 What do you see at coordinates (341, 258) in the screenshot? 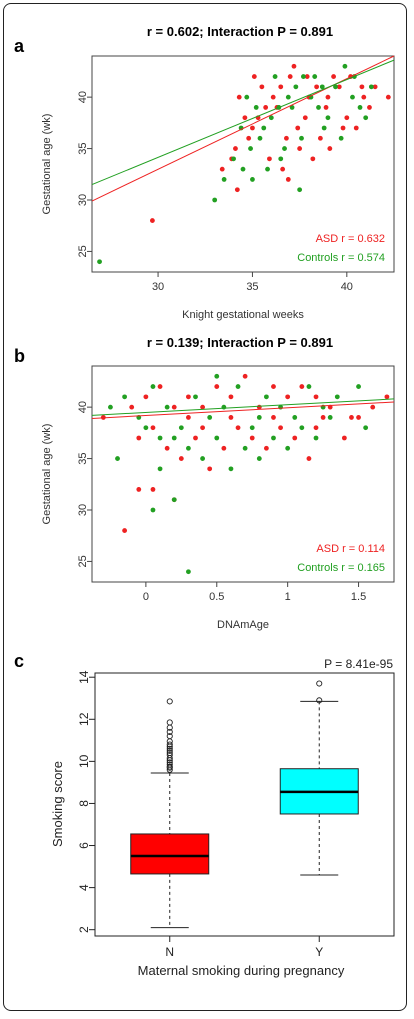
I see `legend-entry: Controls r = 0.574` at bounding box center [341, 258].